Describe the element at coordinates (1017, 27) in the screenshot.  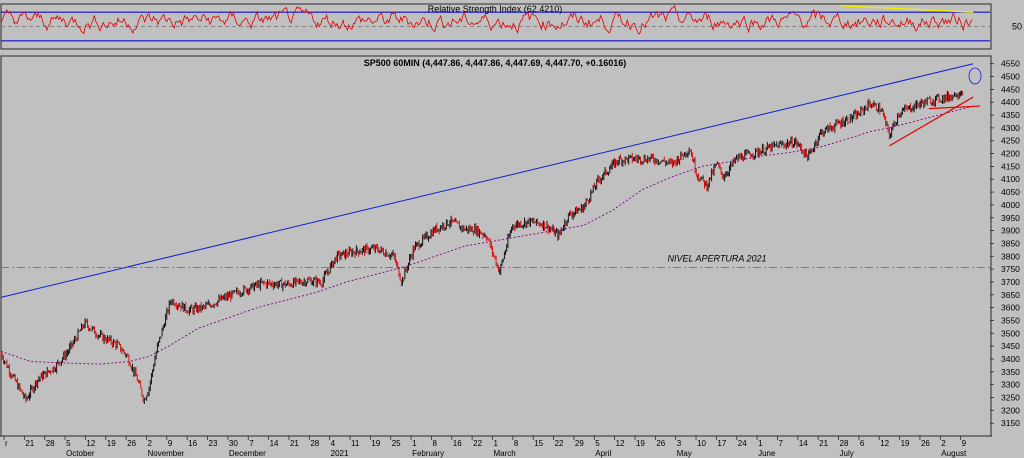
I see `rsi-axis-label: 50` at that location.